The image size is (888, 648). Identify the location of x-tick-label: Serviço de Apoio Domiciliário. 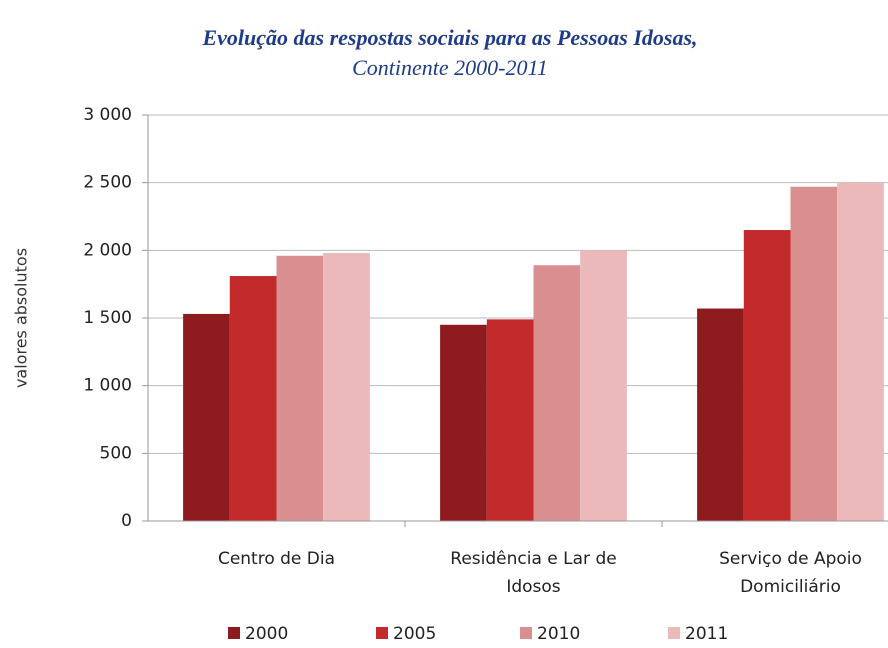
(790, 573).